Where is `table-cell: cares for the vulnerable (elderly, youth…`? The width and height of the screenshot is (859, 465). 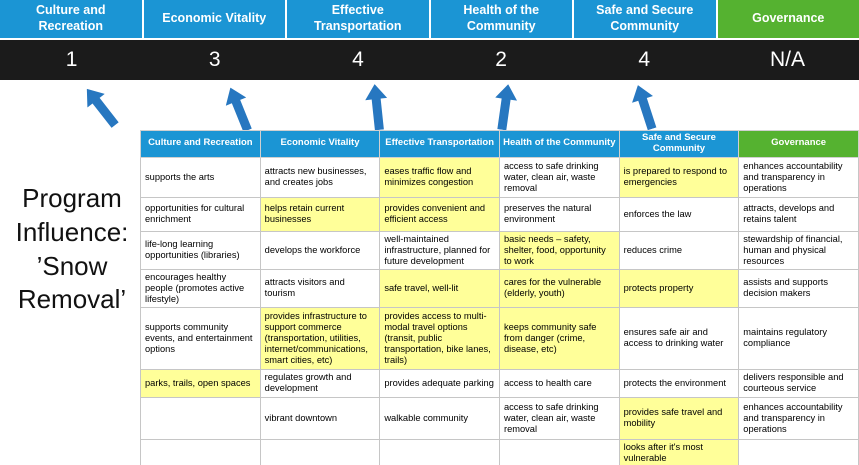 table-cell: cares for the vulnerable (elderly, youth… is located at coordinates (559, 288).